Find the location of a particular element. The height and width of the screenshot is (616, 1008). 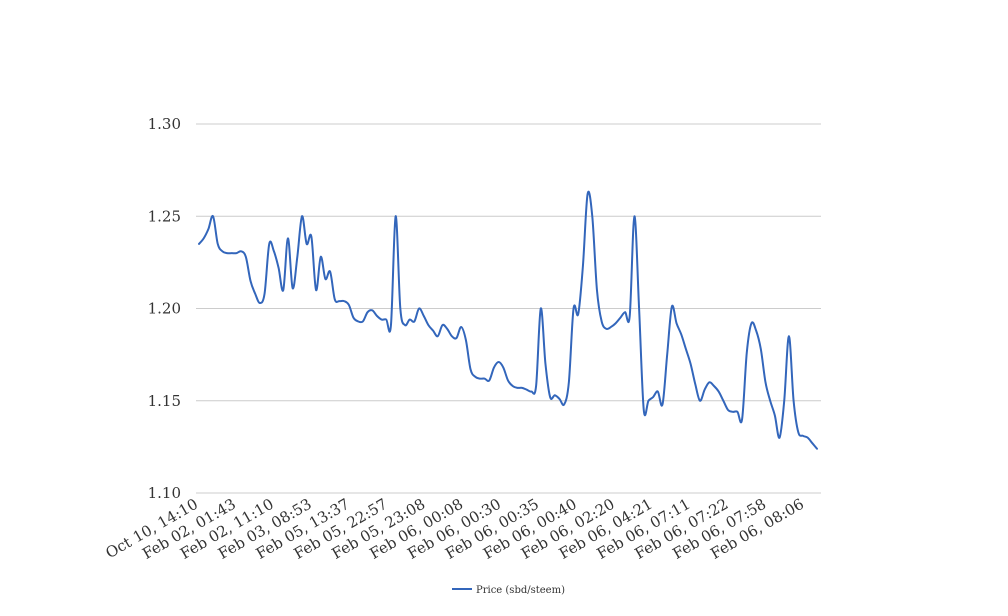

y-tick-label: 1.30 is located at coordinates (164, 124).